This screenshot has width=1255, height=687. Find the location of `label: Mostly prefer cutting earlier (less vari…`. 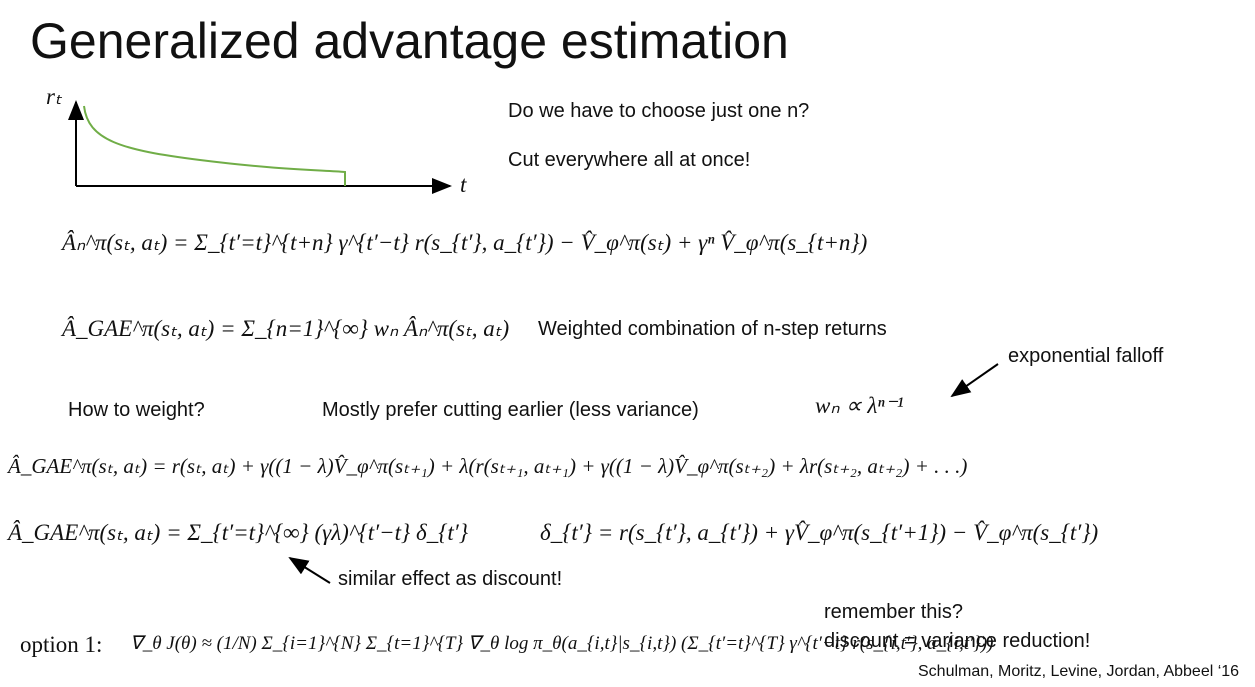

label: Mostly prefer cutting earlier (less vari… is located at coordinates (510, 410).